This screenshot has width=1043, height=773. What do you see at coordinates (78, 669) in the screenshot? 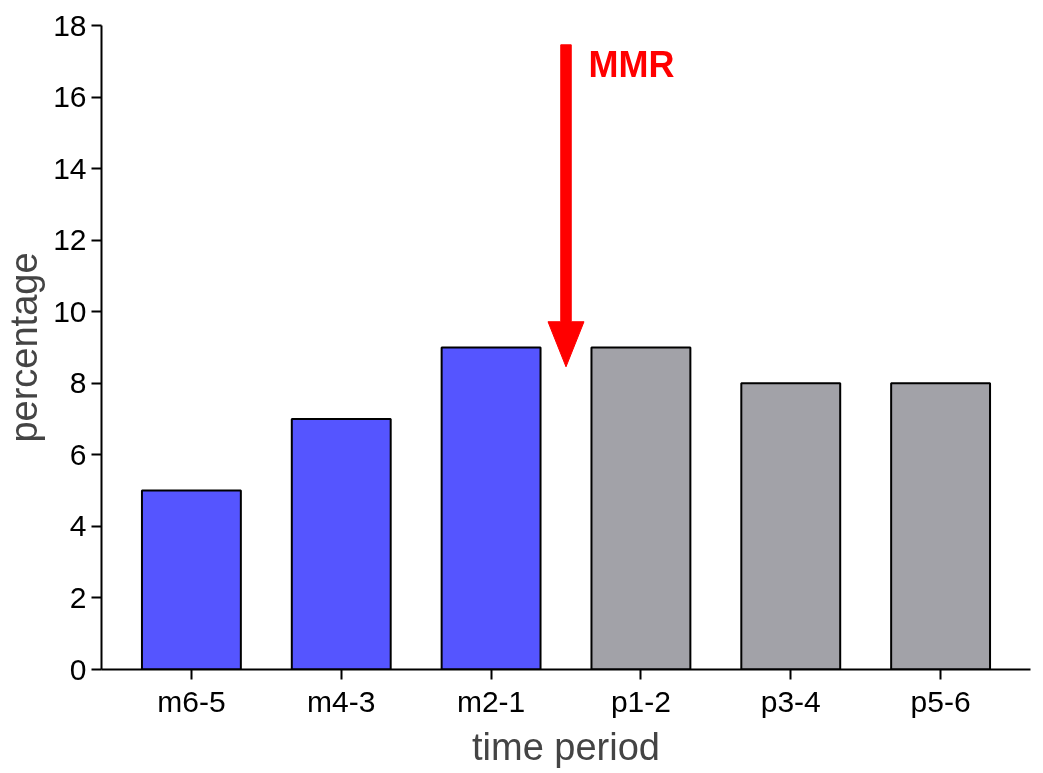
I see `y-tick-label: 0` at bounding box center [78, 669].